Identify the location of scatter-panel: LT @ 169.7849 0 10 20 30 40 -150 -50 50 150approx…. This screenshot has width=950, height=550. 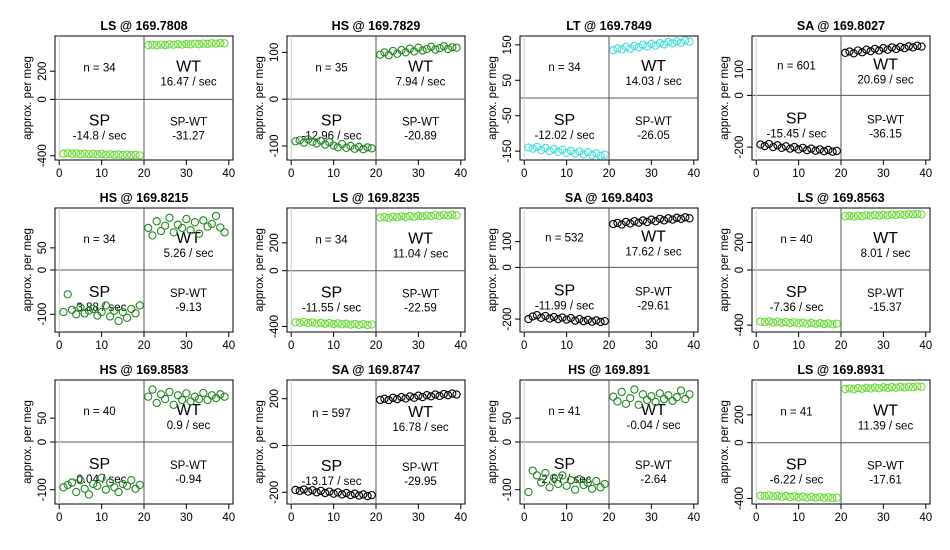
(593, 99).